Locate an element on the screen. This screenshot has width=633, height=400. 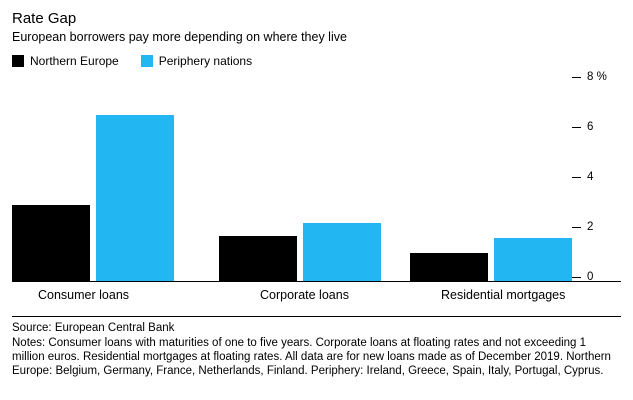
legend-label-northern-europe: Northern Europe is located at coordinates (74, 61).